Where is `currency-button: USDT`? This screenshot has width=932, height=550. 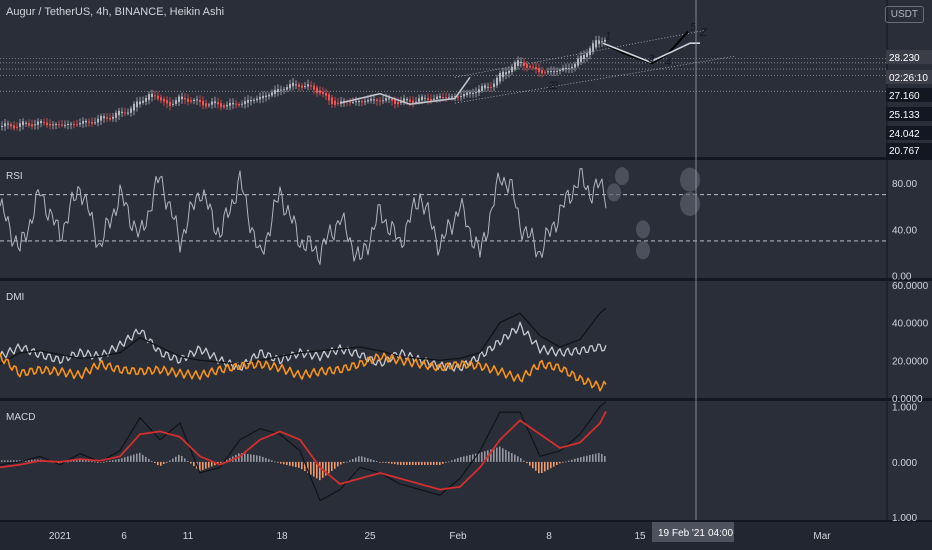
currency-button: USDT is located at coordinates (904, 14).